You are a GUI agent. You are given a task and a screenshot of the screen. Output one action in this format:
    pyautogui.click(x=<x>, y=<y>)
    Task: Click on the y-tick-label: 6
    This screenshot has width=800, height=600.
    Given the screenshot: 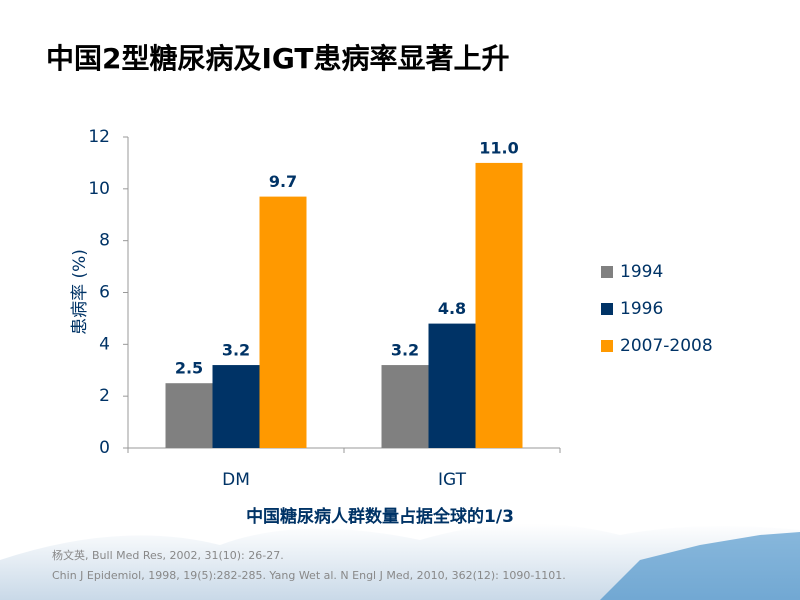 What is the action you would take?
    pyautogui.click(x=104, y=293)
    